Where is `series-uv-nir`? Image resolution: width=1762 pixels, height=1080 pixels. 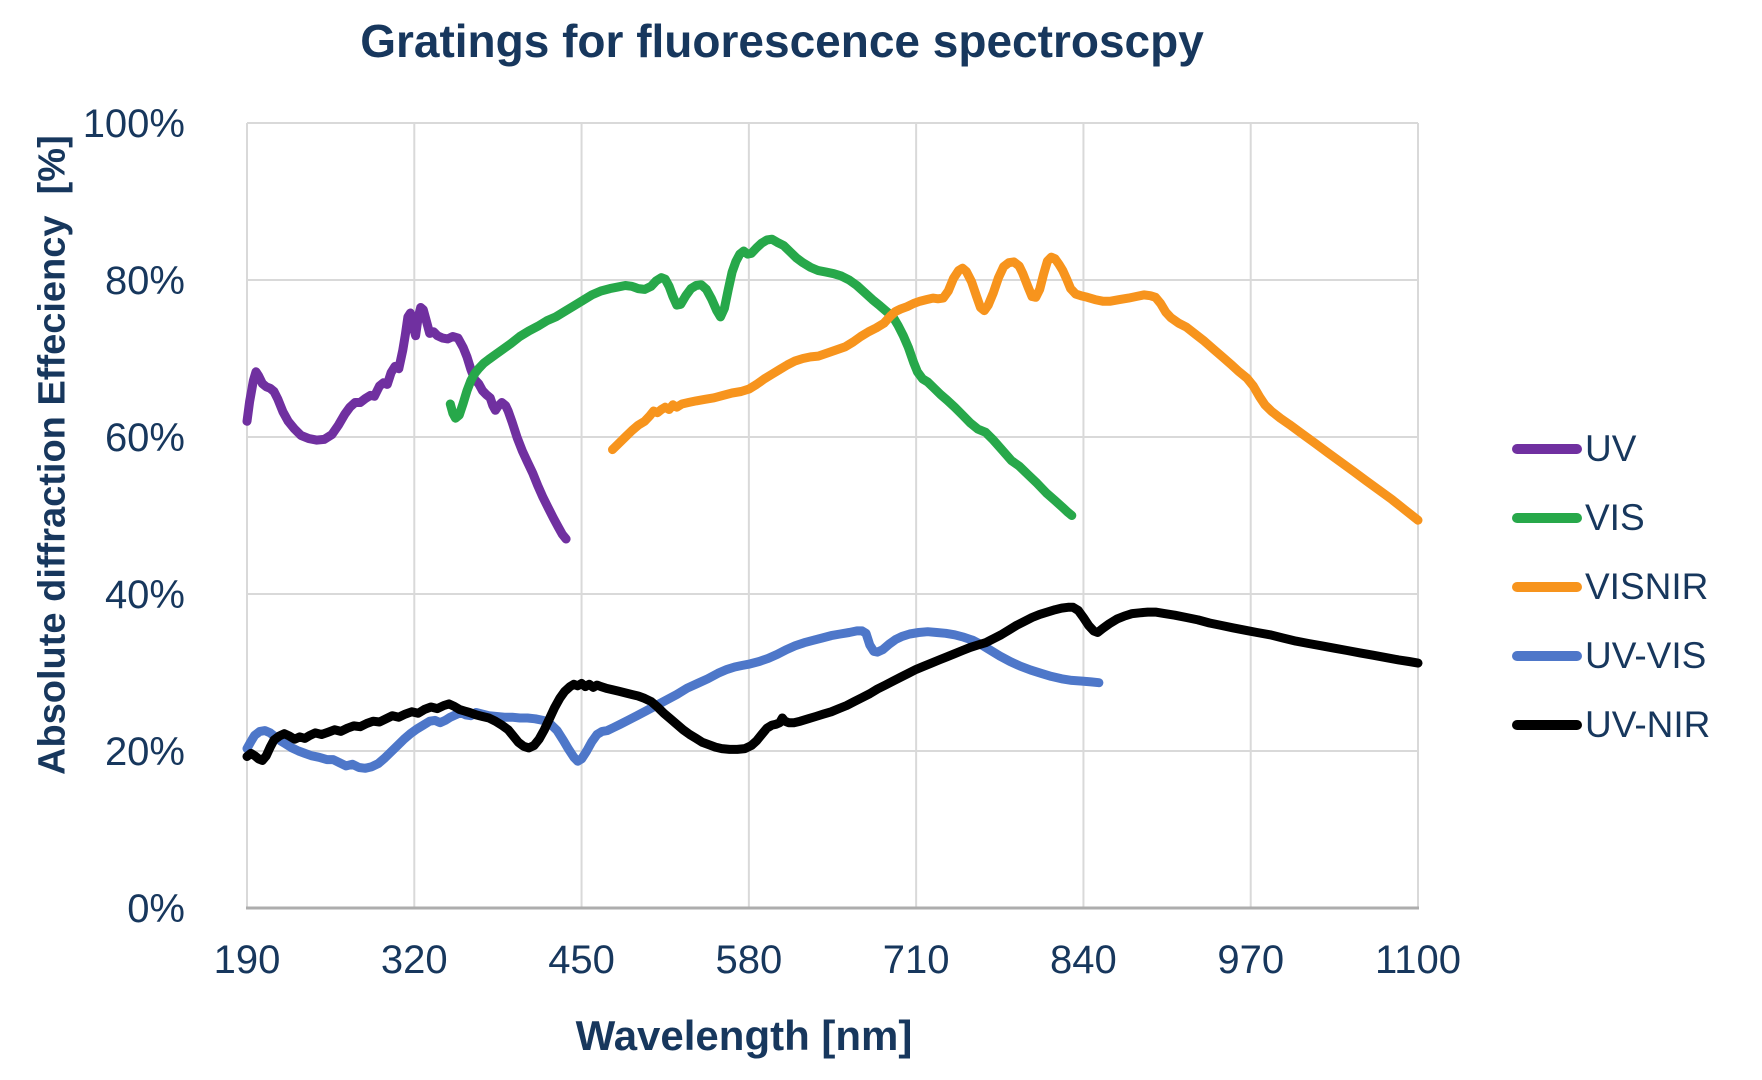
series-uv-nir is located at coordinates (832, 683).